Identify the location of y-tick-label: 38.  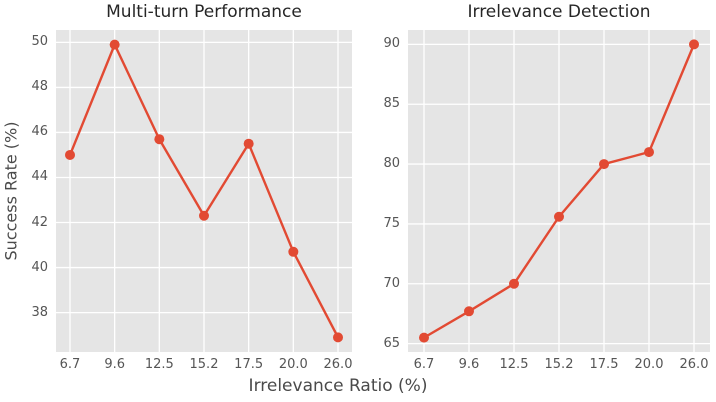
(39, 312).